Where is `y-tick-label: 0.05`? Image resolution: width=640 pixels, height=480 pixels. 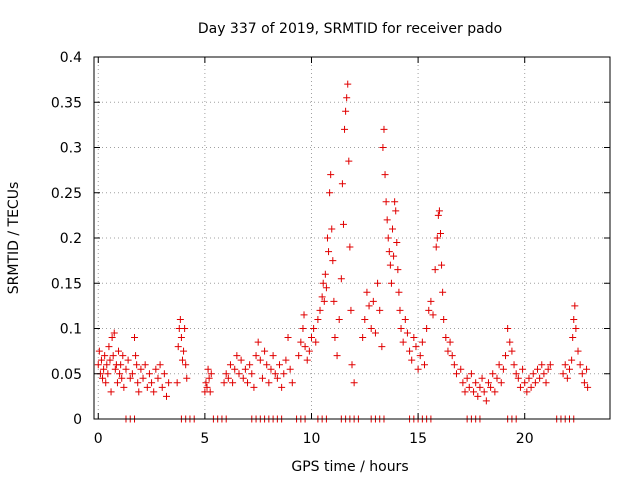 y-tick-label: 0.05 is located at coordinates (66, 375).